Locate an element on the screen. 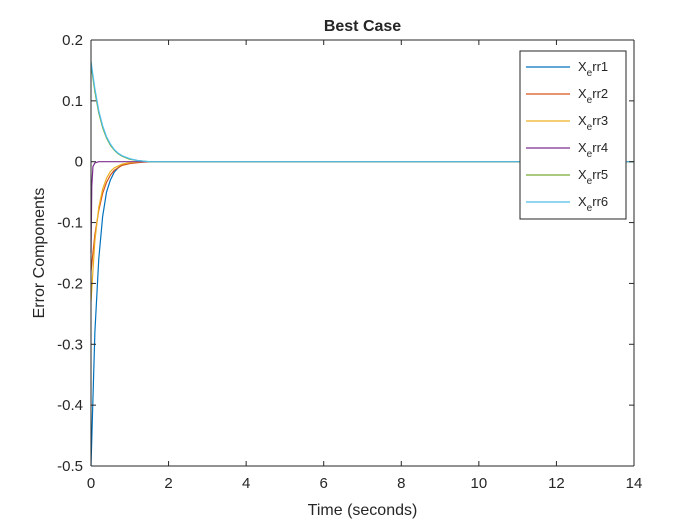 The width and height of the screenshot is (700, 530). y-tick-label: 0.1 is located at coordinates (72, 101).